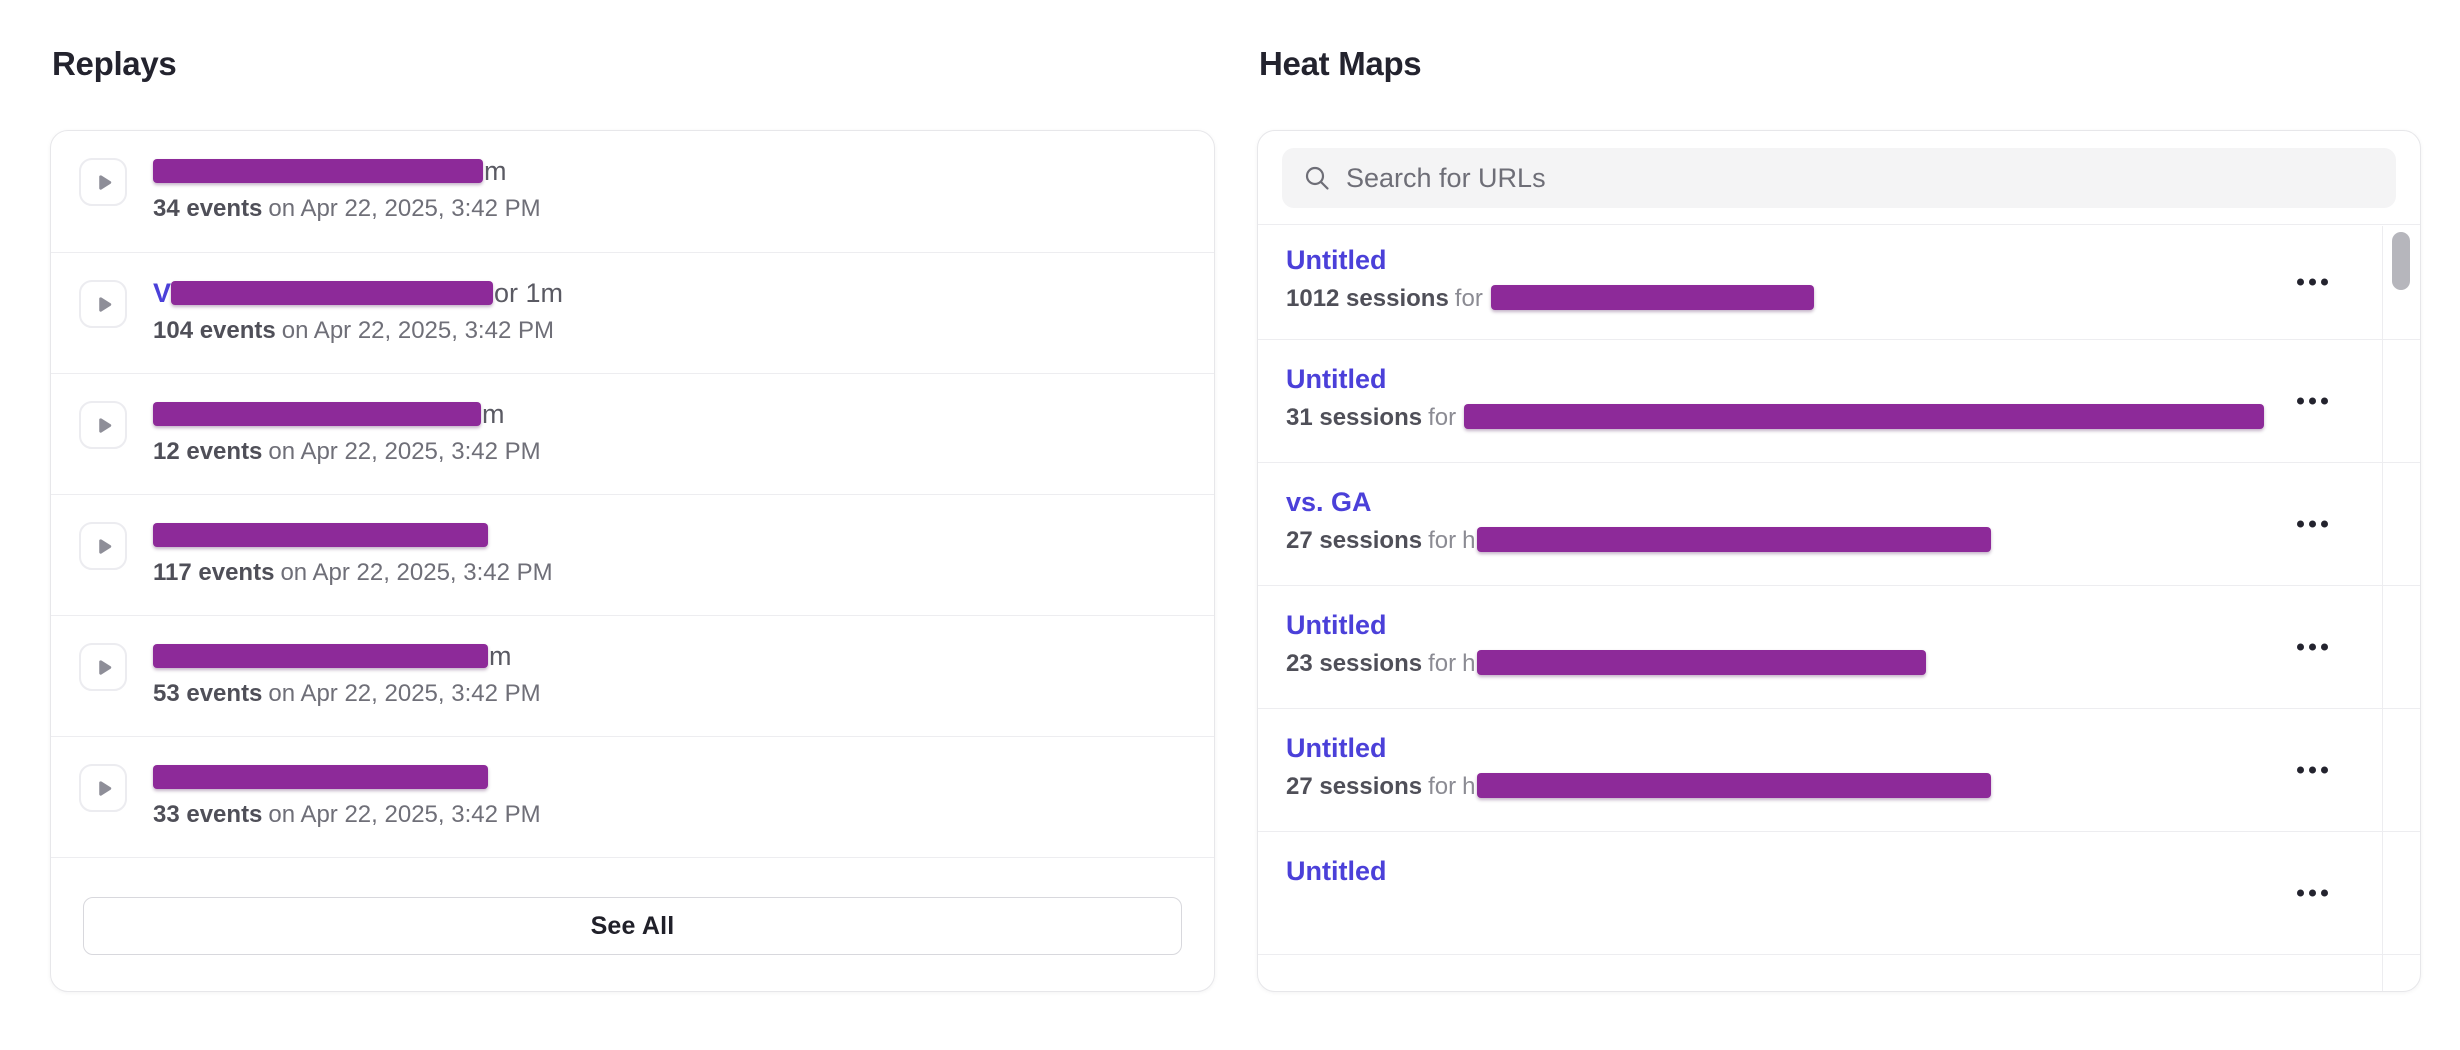 This screenshot has width=2460, height=1050. I want to click on session-count: 23 sessions, so click(1354, 663).